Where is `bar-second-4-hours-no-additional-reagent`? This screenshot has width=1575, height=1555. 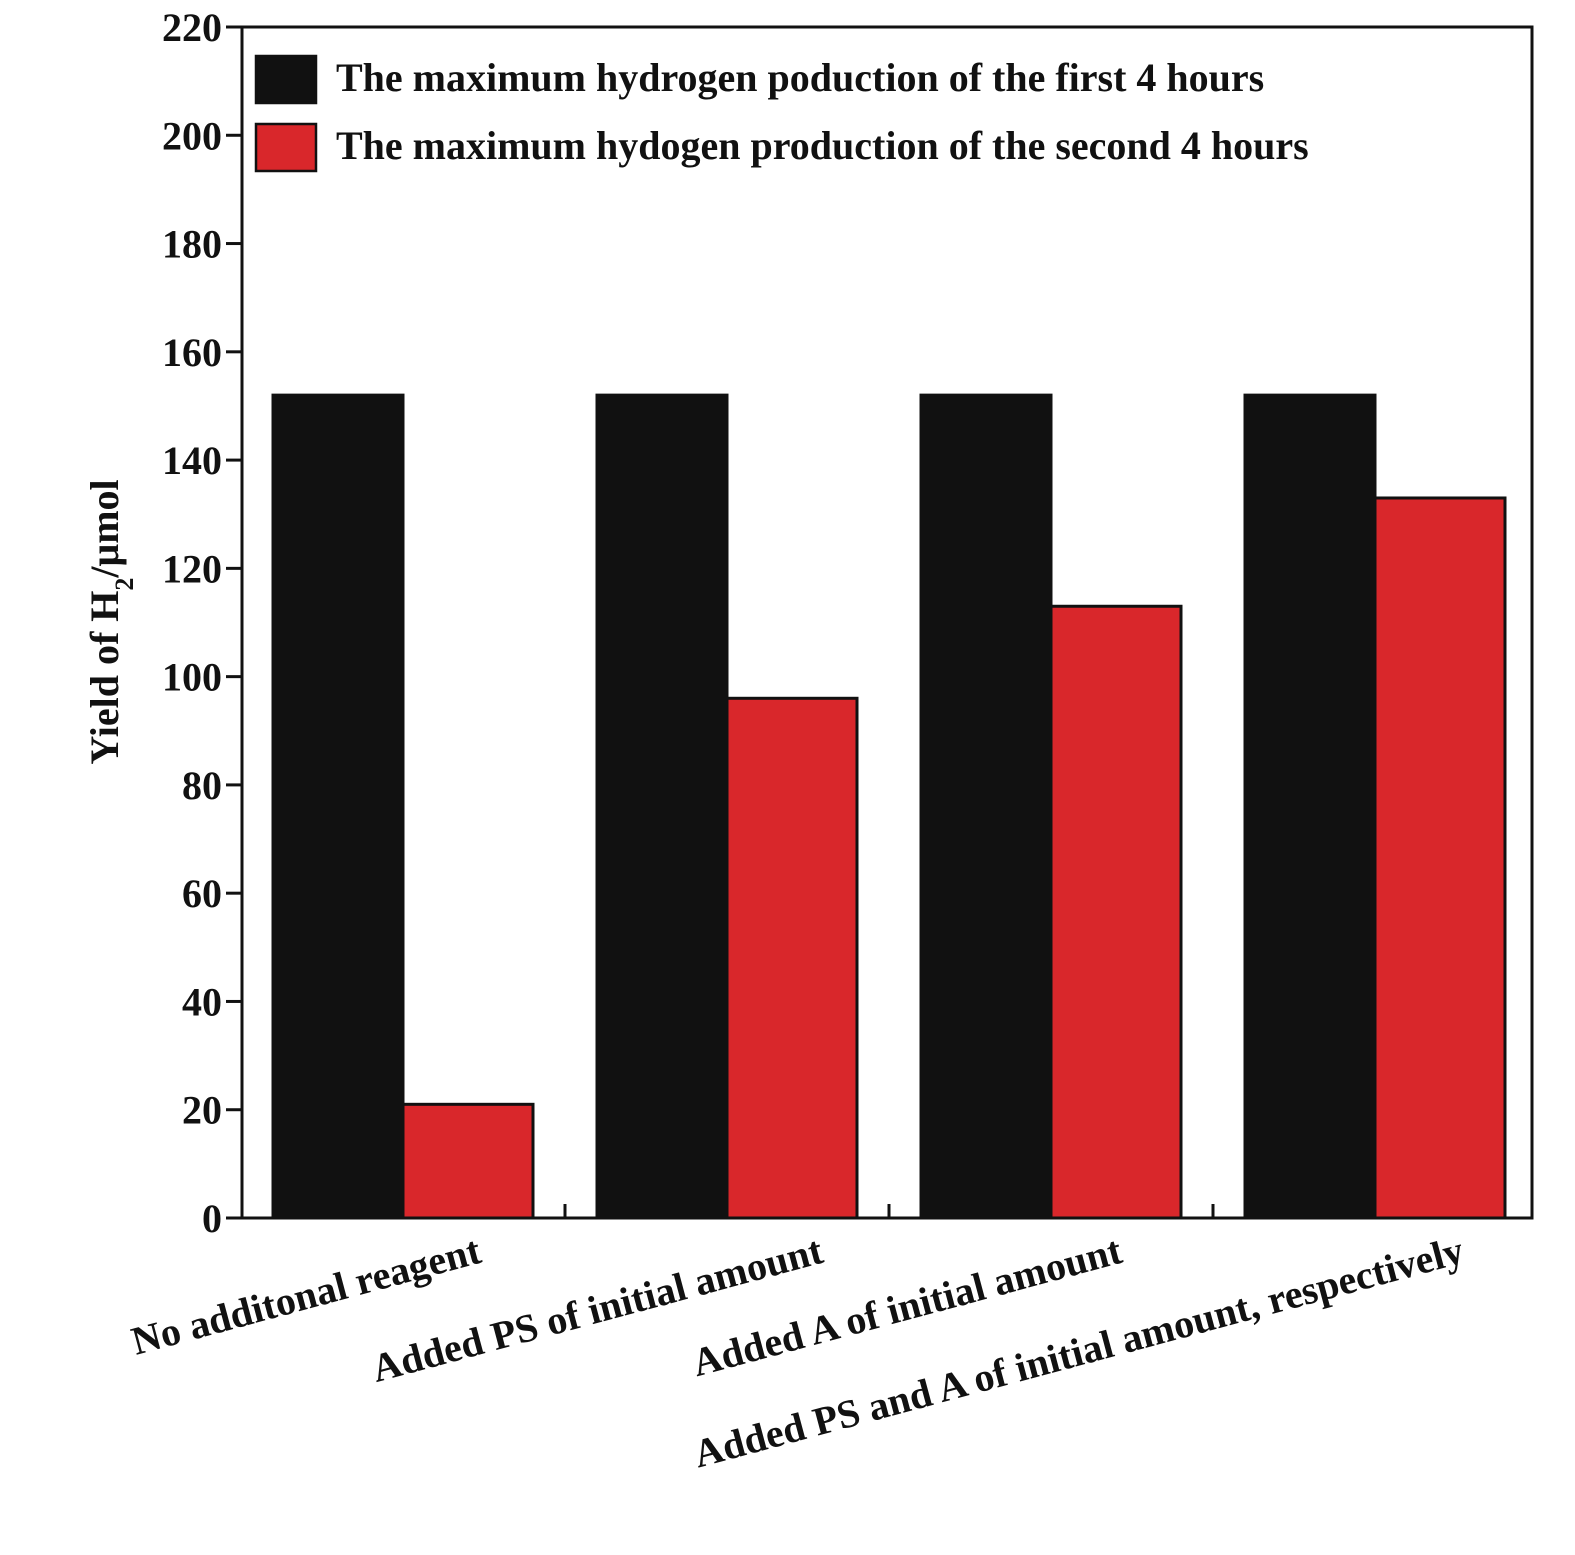
bar-second-4-hours-no-additional-reagent is located at coordinates (468, 1161).